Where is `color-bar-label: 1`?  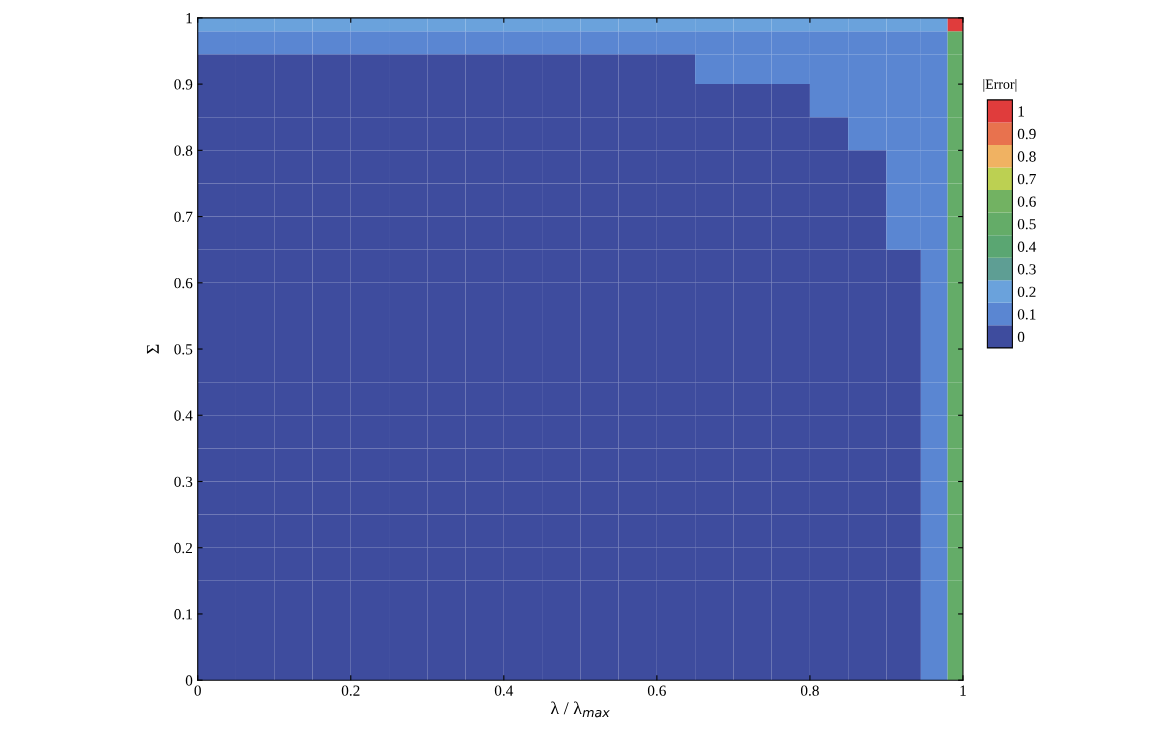 color-bar-label: 1 is located at coordinates (1021, 111).